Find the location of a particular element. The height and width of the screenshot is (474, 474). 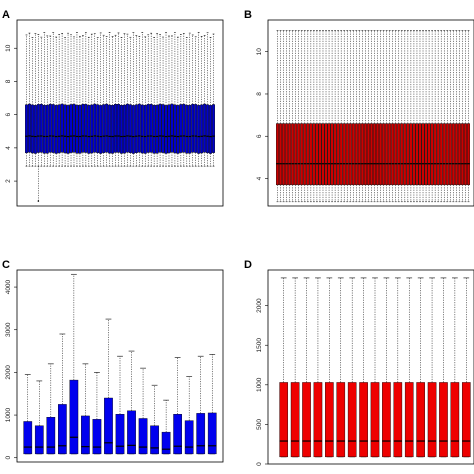

panel-a-y-axis: 2 4 6 8 10 is located at coordinates (11, 113).